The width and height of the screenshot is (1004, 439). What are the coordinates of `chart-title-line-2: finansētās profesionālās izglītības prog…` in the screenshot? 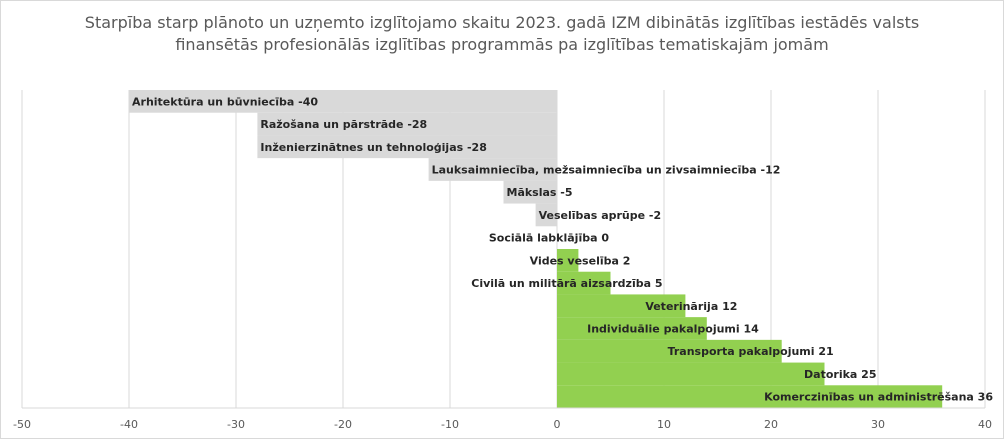 It's located at (502, 44).